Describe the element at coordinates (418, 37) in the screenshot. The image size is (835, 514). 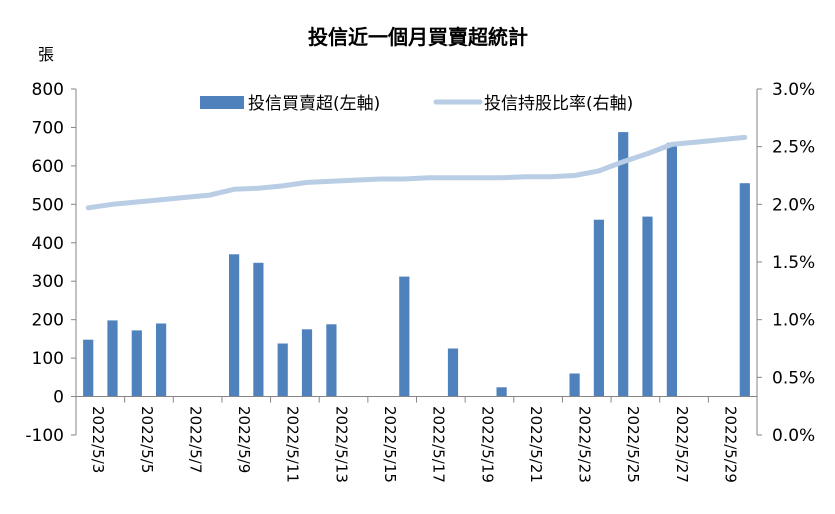
I see `chart-title: 投信近一個月買賣超統計` at that location.